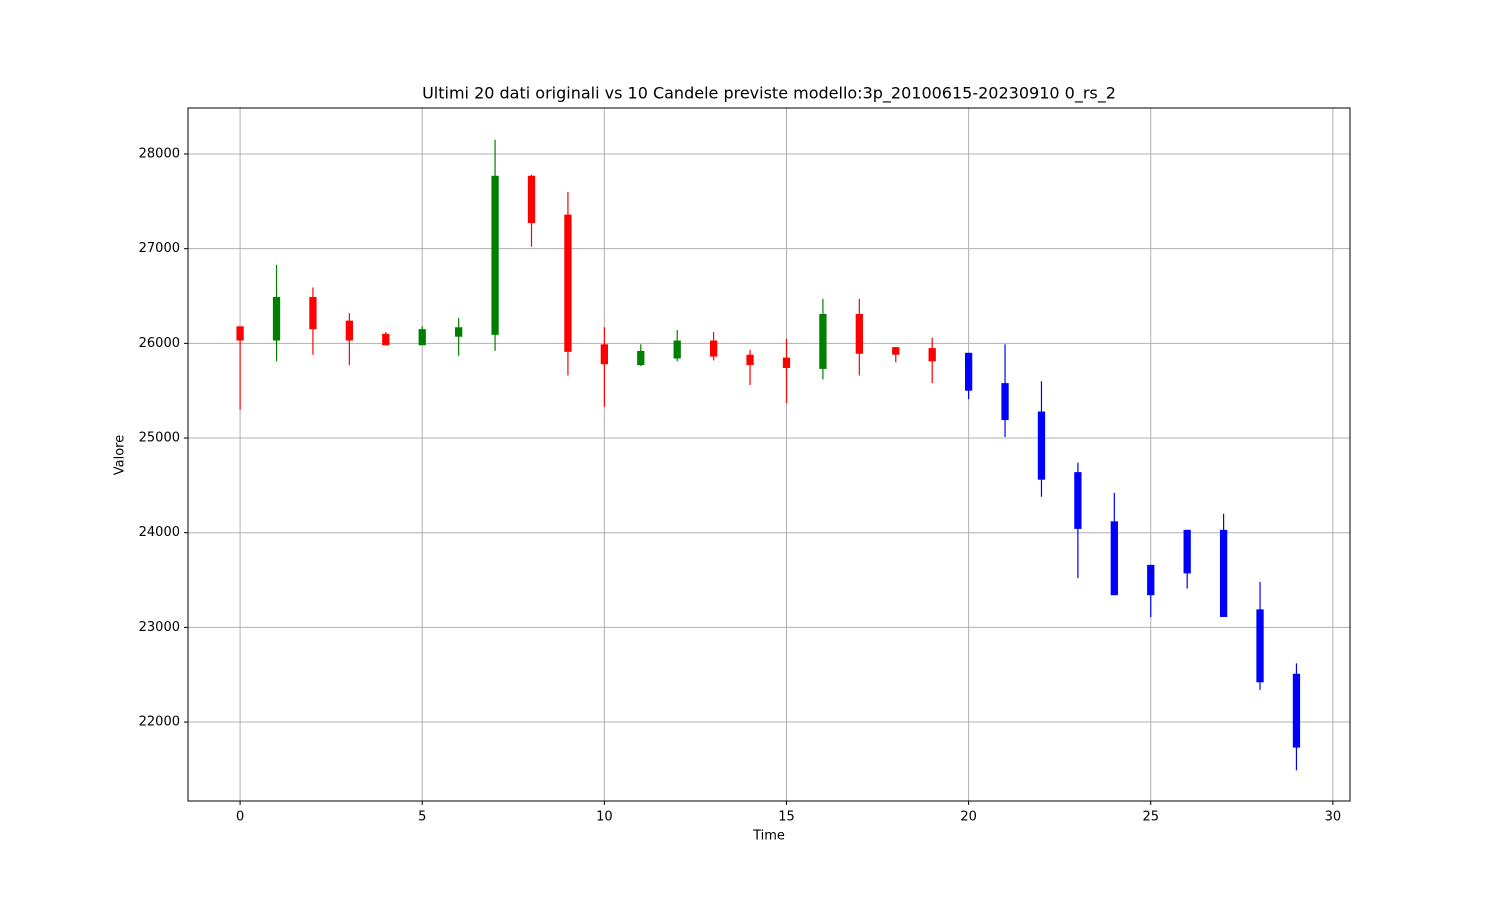 This screenshot has height=900, width=1500. I want to click on x-tick-label: 5, so click(422, 817).